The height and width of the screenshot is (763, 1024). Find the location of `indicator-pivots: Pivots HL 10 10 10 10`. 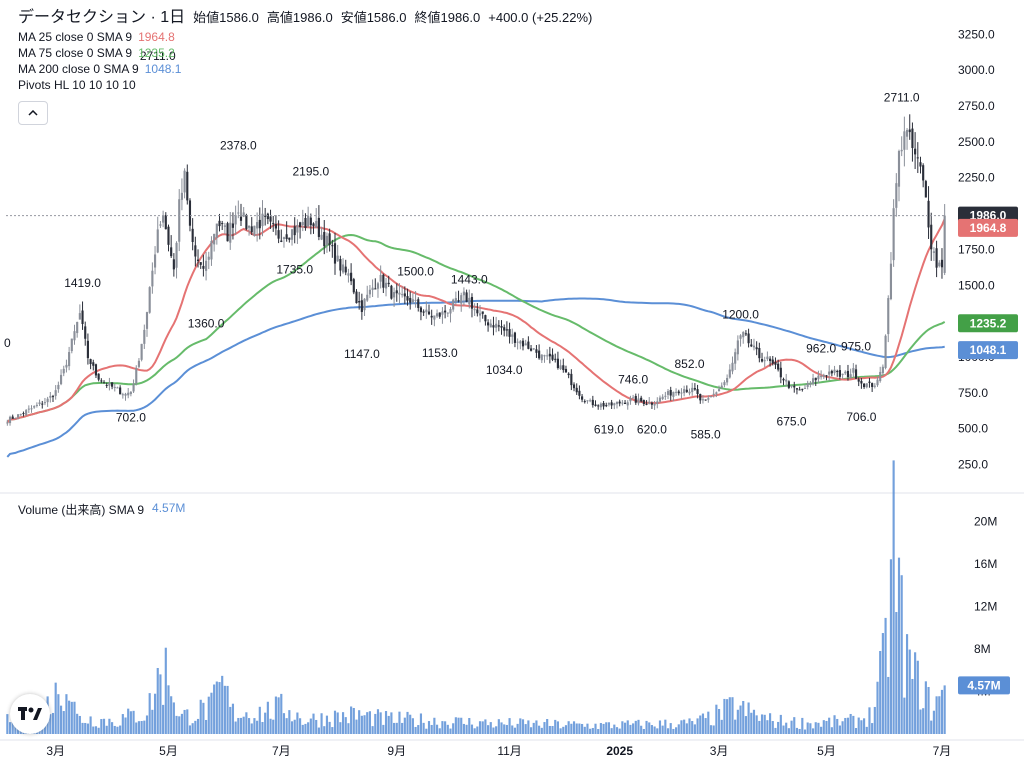

indicator-pivots: Pivots HL 10 10 10 10 is located at coordinates (77, 85).